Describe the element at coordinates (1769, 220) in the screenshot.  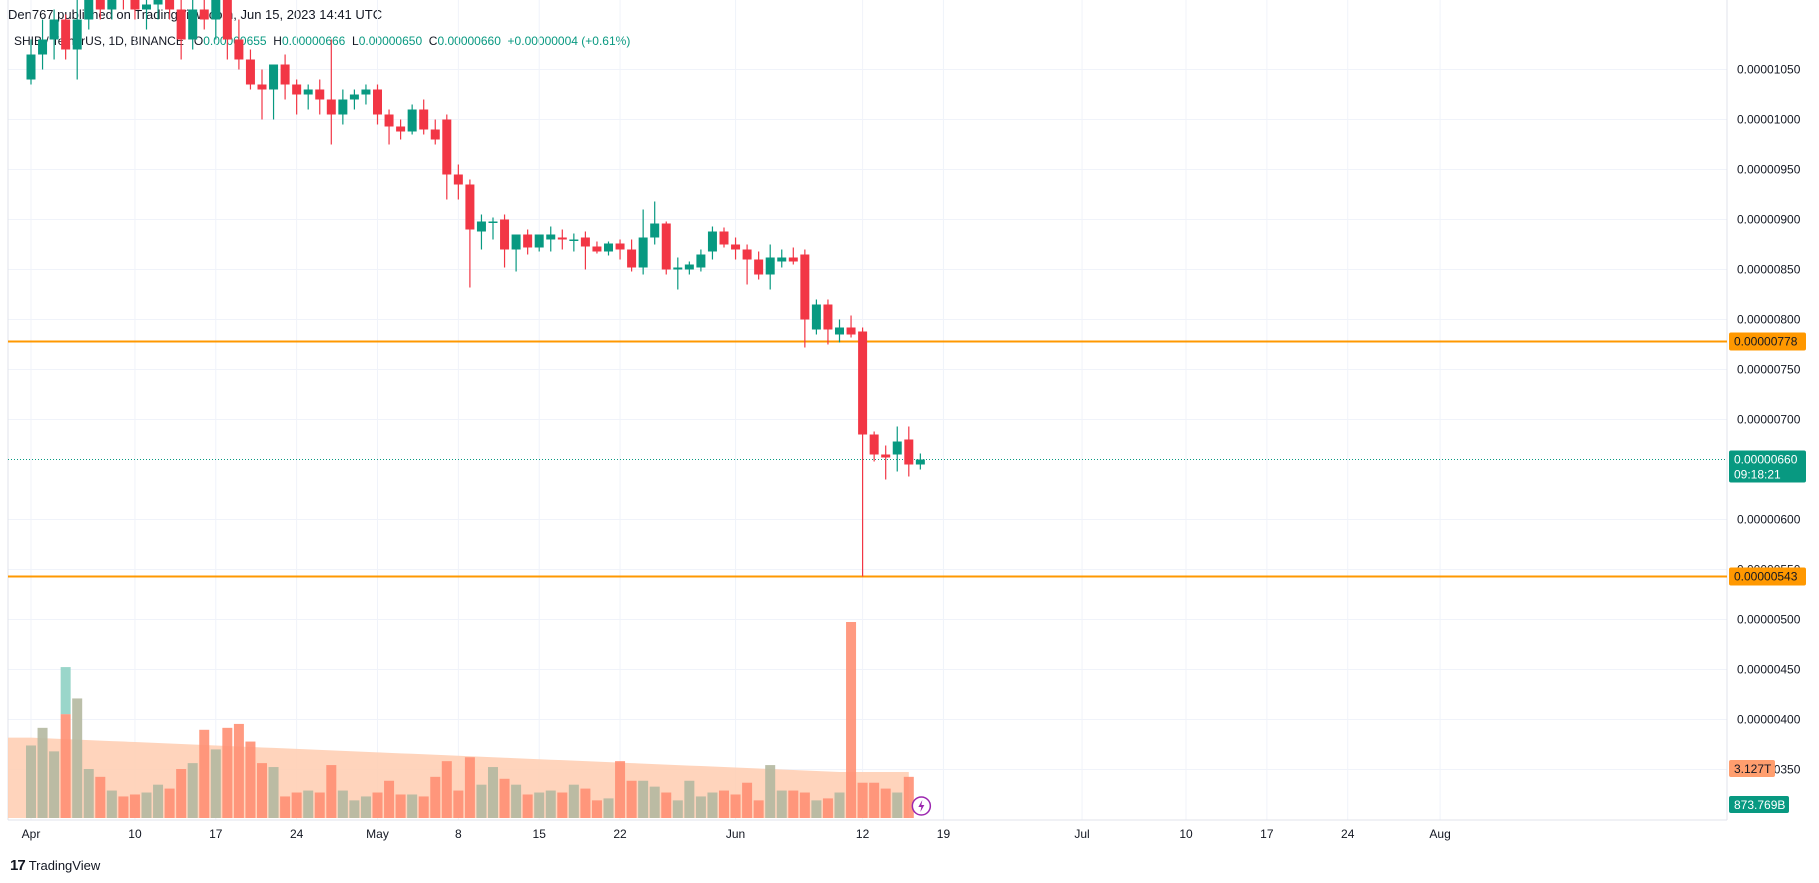
I see `price-tick-label: 0.00000900` at that location.